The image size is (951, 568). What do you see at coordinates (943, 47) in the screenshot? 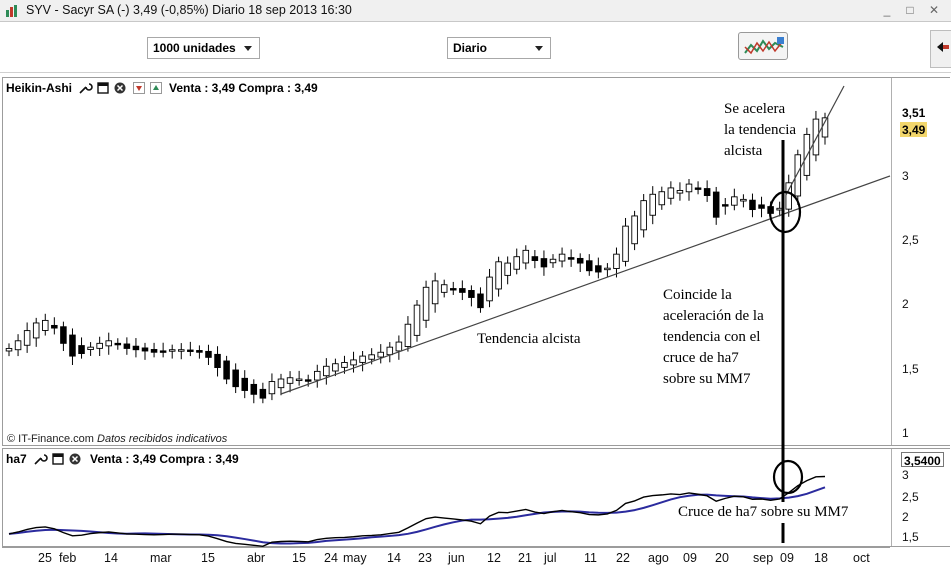
I see `collapse-arrow-icon` at bounding box center [943, 47].